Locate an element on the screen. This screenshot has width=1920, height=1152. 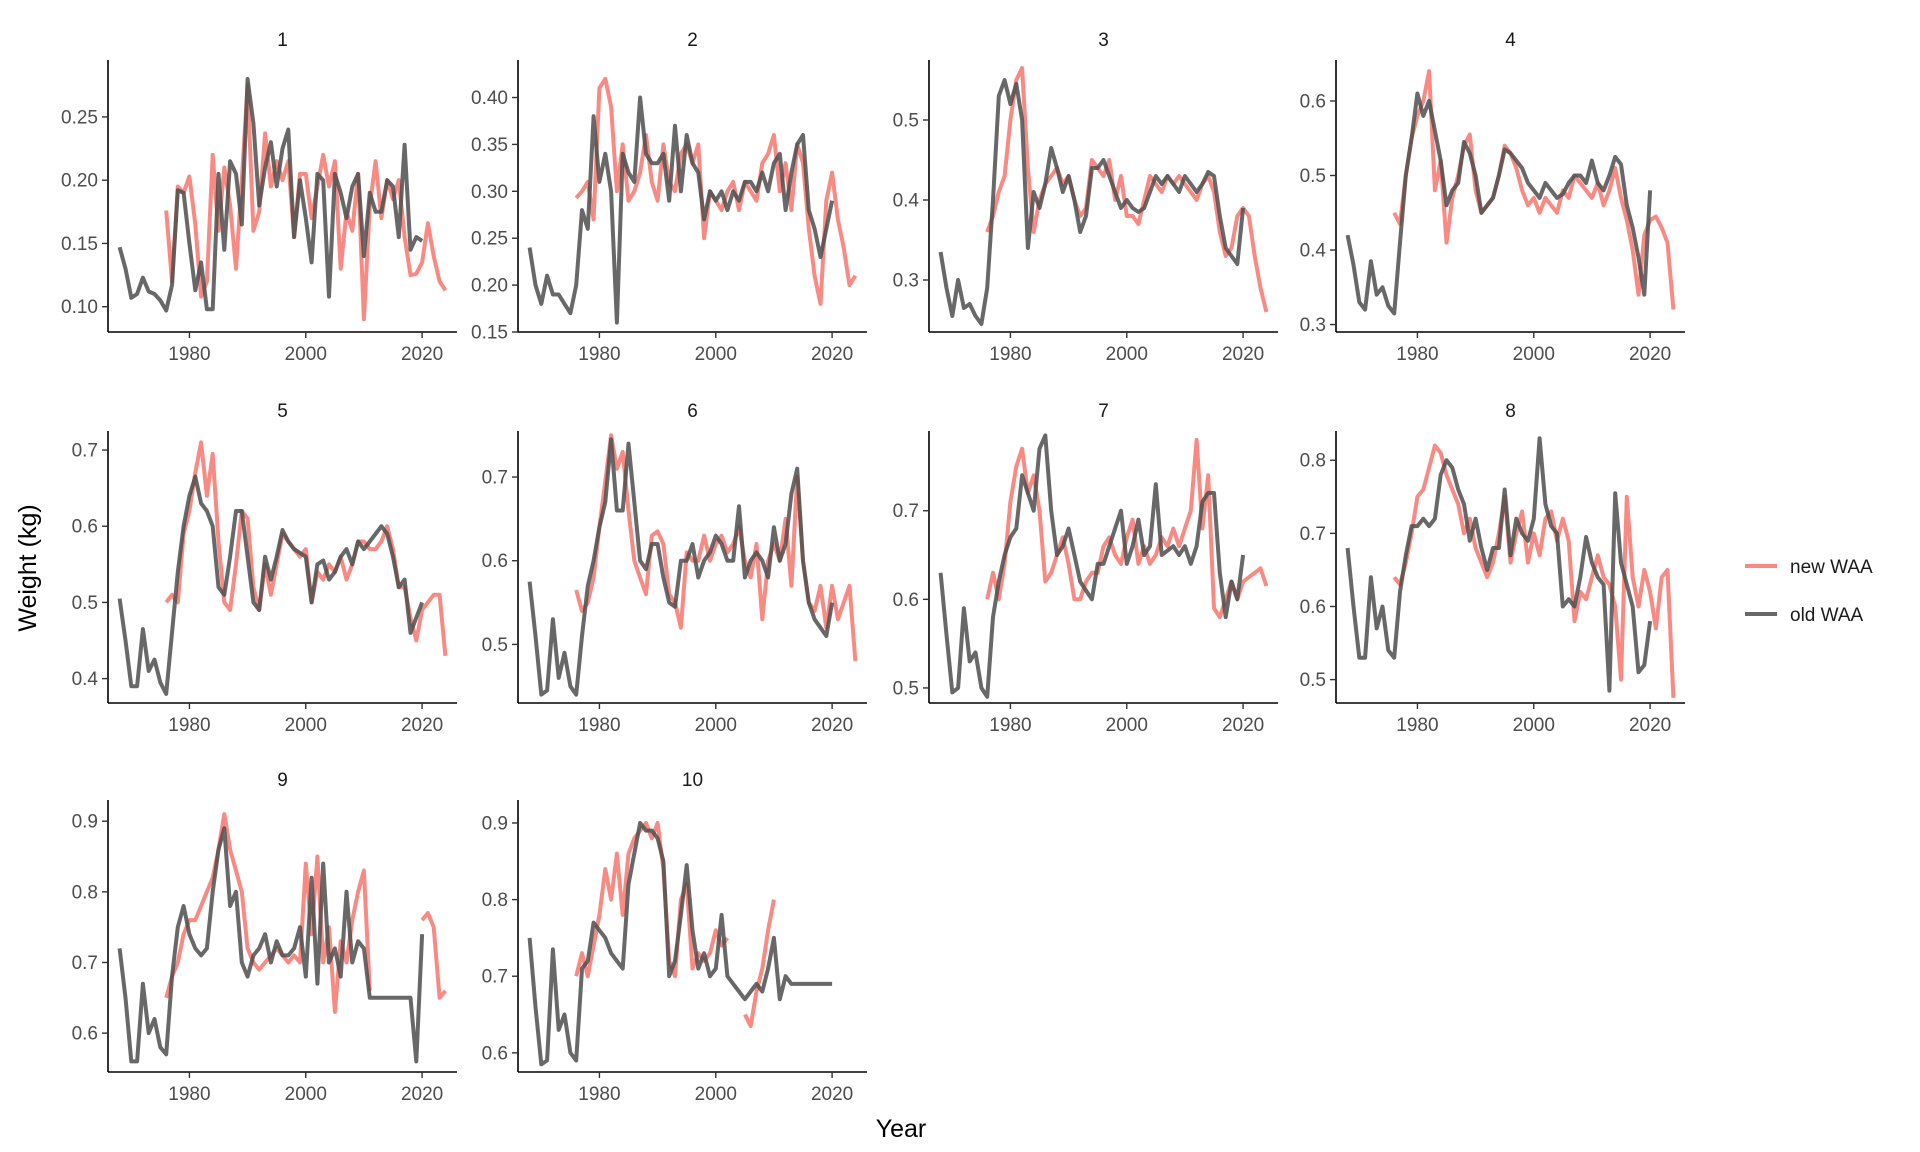
panel-title: 9 is located at coordinates (282, 780).